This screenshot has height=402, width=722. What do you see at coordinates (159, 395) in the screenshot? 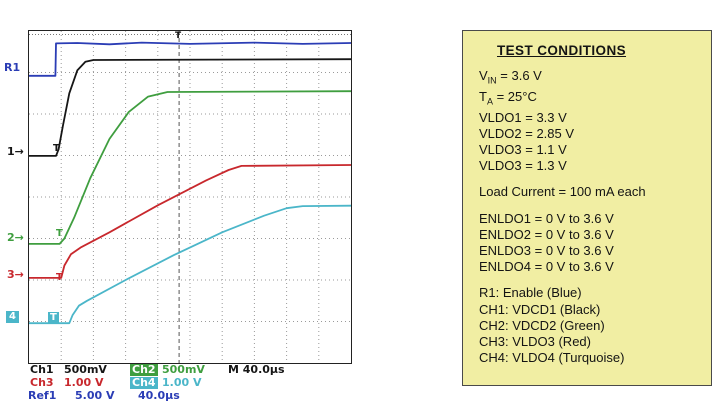
I see `readout-40-0-s: 40.0µs` at bounding box center [159, 395].